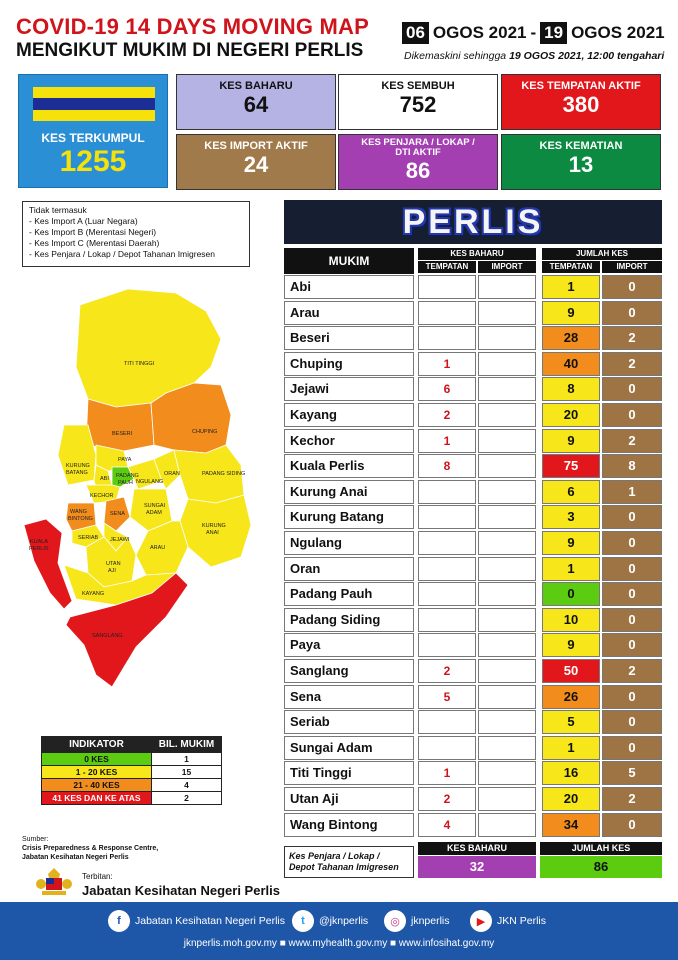 The width and height of the screenshot is (678, 960). I want to click on updated-prefix: Dikemaskini sehingga, so click(455, 56).